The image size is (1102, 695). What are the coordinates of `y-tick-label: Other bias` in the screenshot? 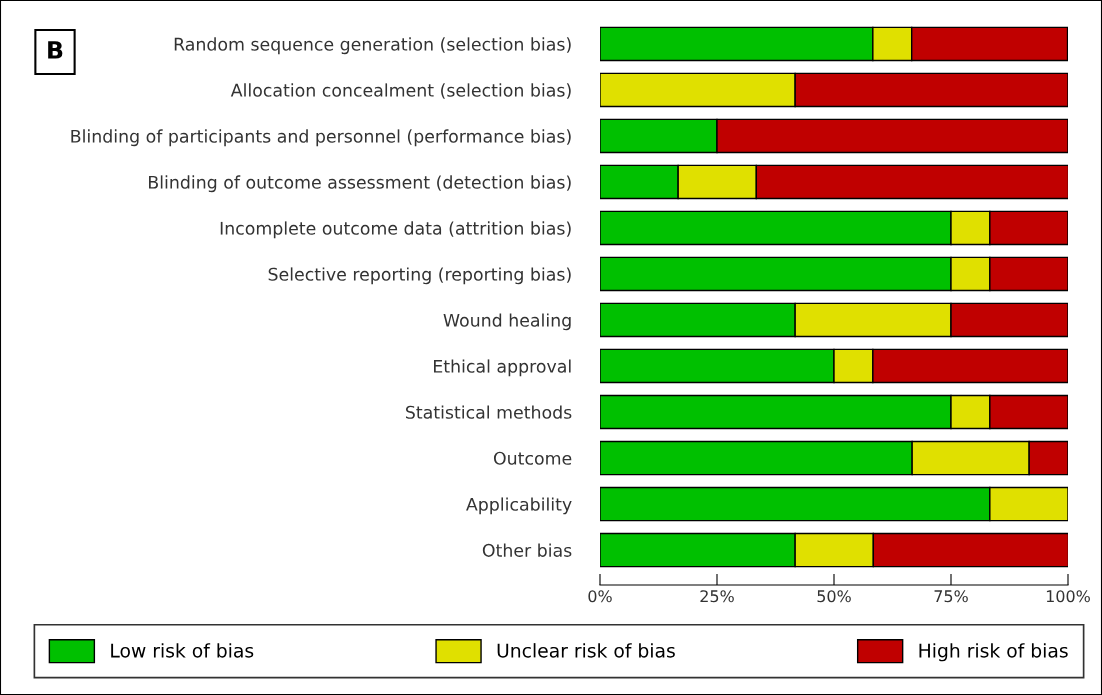 It's located at (527, 550).